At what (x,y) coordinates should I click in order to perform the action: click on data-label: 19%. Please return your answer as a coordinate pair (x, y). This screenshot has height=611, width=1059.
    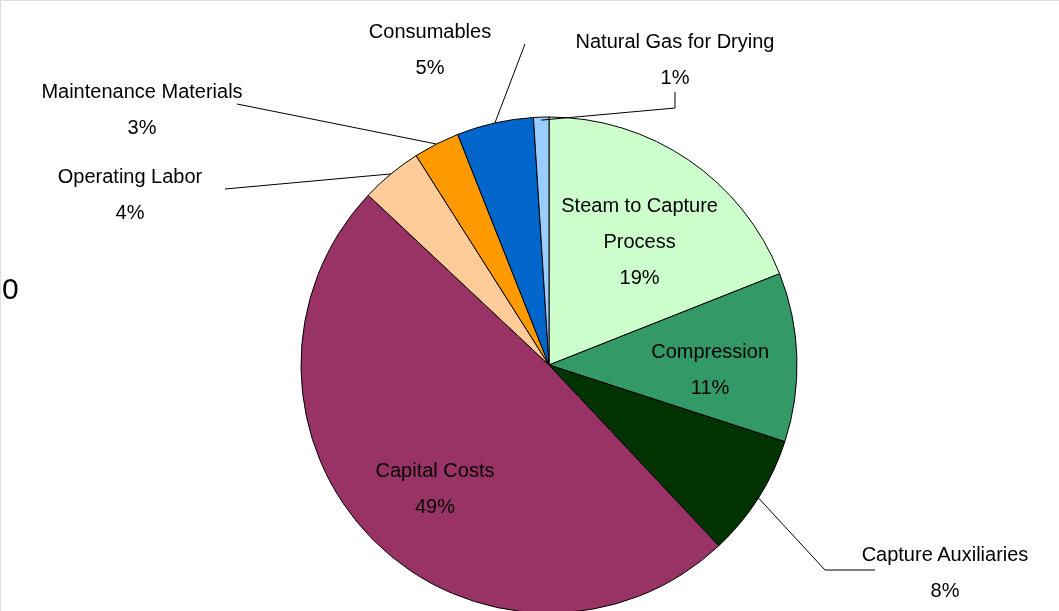
    Looking at the image, I should click on (639, 276).